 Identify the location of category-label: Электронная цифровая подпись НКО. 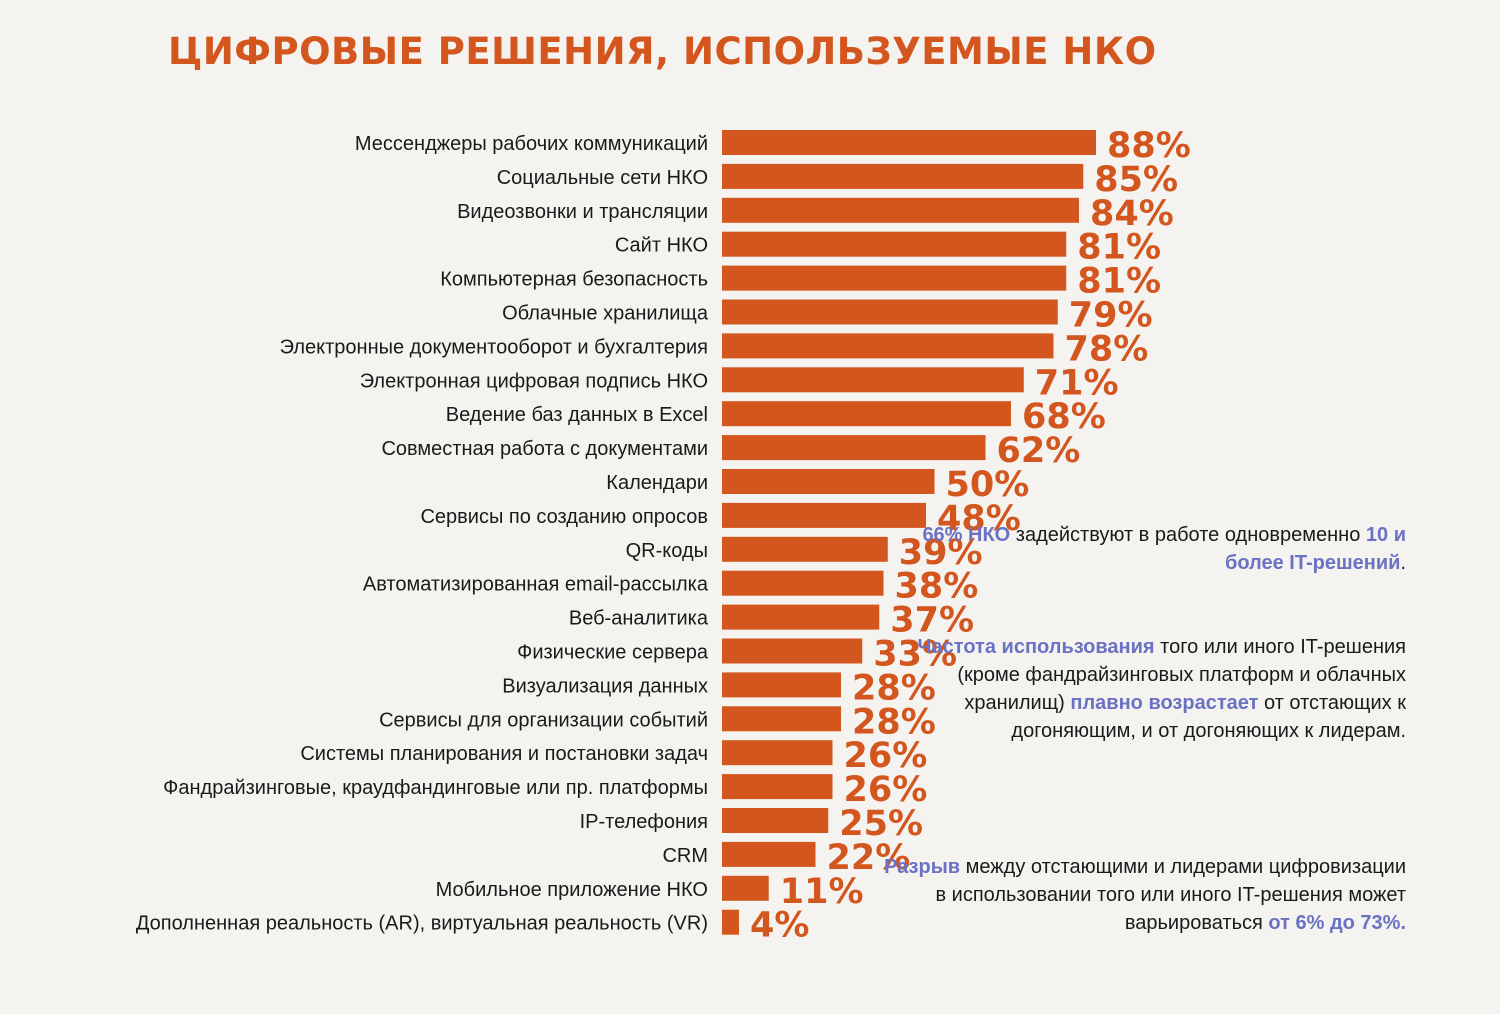
(534, 381).